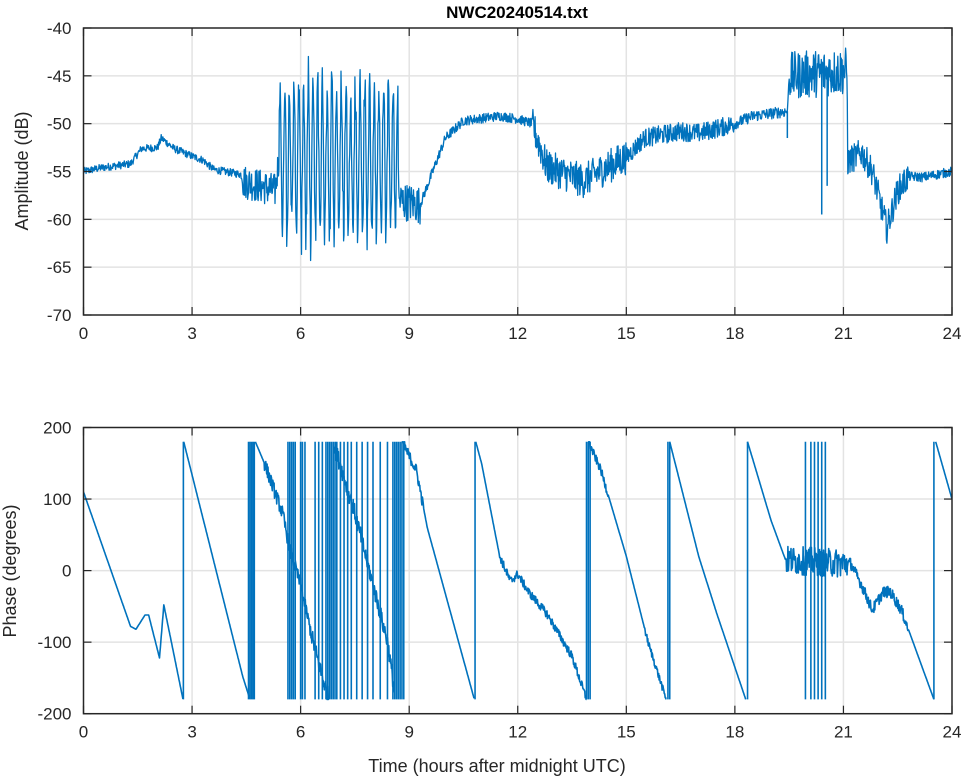  Describe the element at coordinates (22, 170) in the screenshot. I see `amplitude-y-label: Amplitude (dB)` at that location.